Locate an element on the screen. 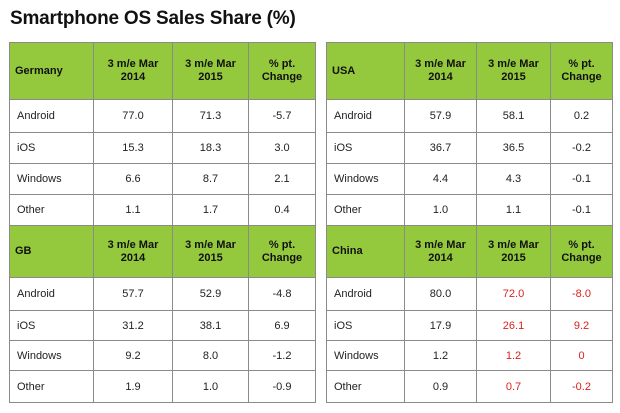  table-row: Other 1.0 1.1 -0.1 is located at coordinates (469, 210).